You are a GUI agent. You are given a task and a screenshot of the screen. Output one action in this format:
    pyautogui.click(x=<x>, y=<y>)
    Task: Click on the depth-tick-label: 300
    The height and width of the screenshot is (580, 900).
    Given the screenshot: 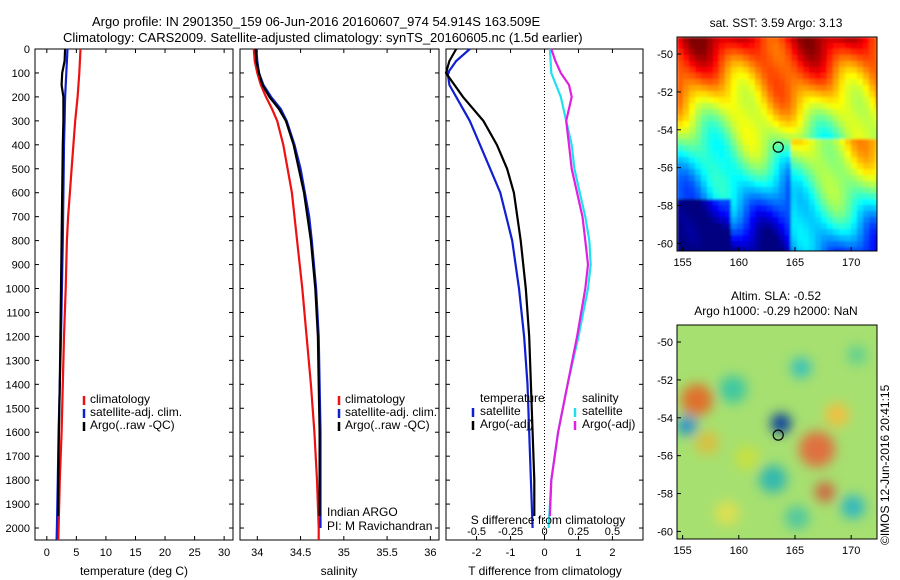 What is the action you would take?
    pyautogui.click(x=21, y=122)
    